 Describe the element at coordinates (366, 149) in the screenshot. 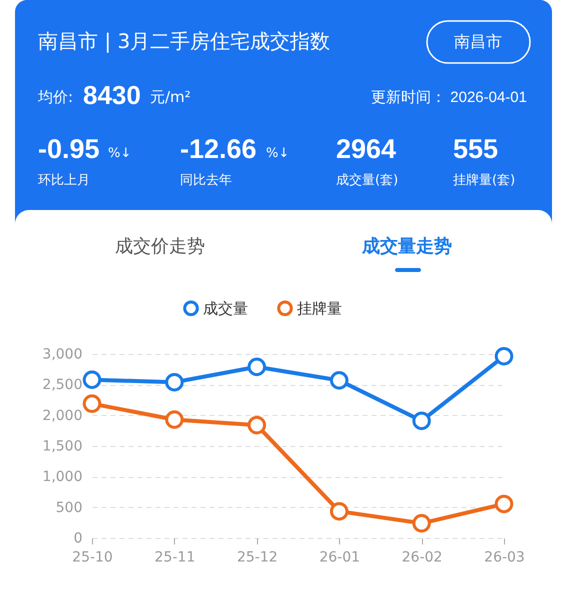

I see `text: 2964` at that location.